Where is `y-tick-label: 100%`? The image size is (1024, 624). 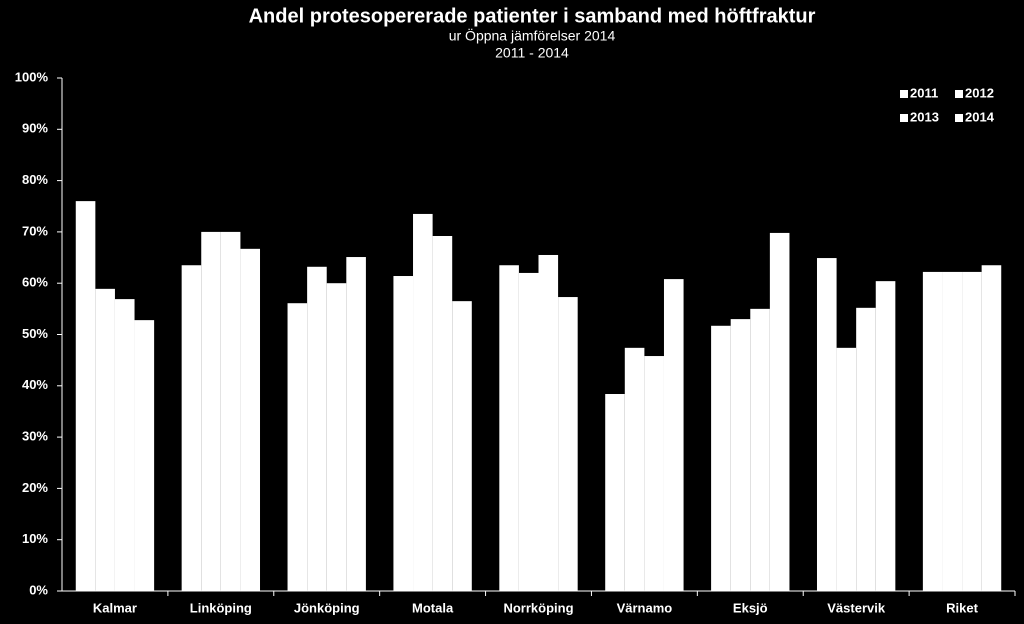
y-tick-label: 100% is located at coordinates (32, 76).